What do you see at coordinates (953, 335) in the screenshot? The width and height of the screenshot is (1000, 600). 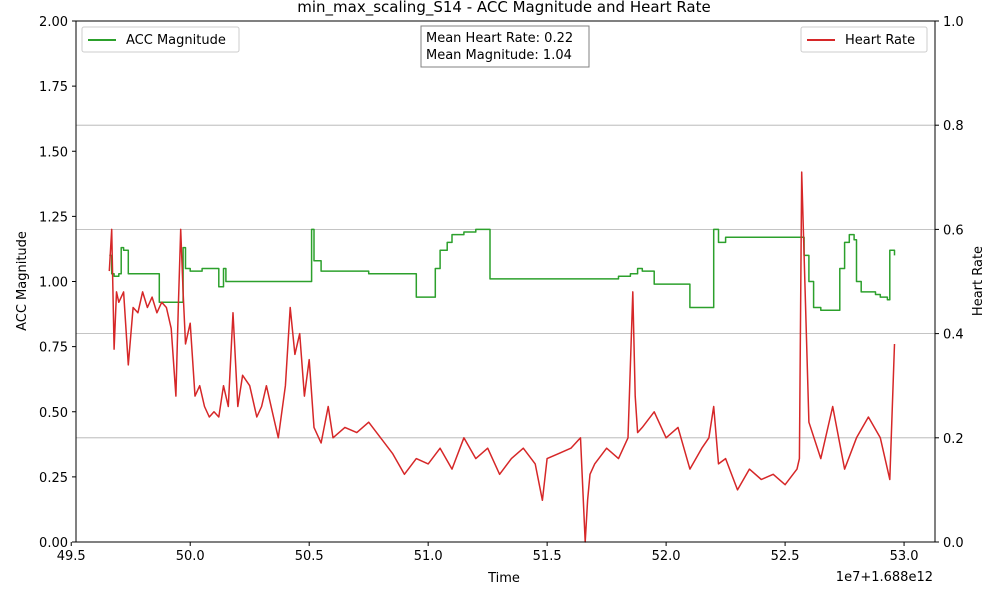 I see `right-tick-label: 0.4` at bounding box center [953, 335].